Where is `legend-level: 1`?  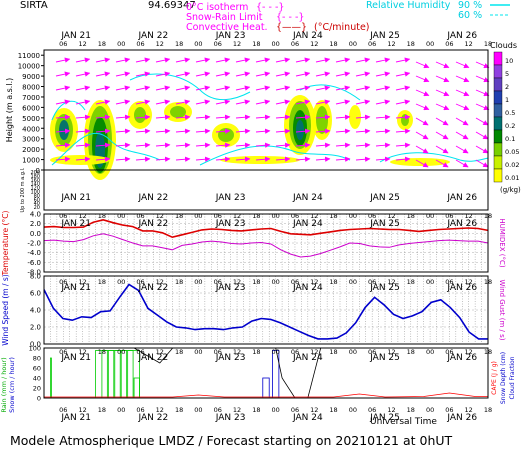 legend-level: 1 is located at coordinates (507, 100).